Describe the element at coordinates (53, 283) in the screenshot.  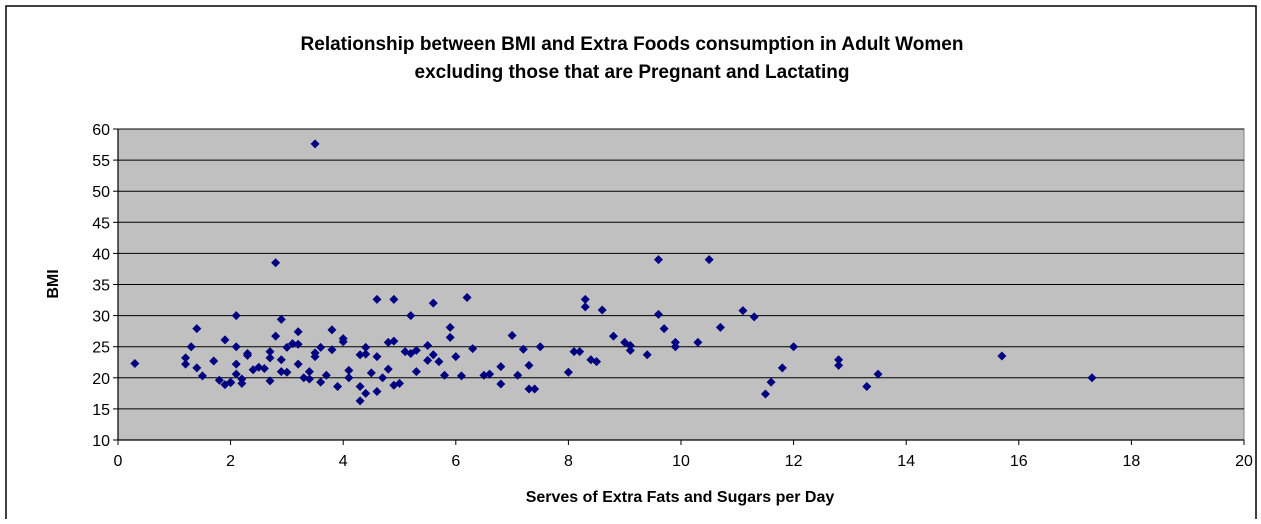
I see `y-axis-label: BMI` at that location.